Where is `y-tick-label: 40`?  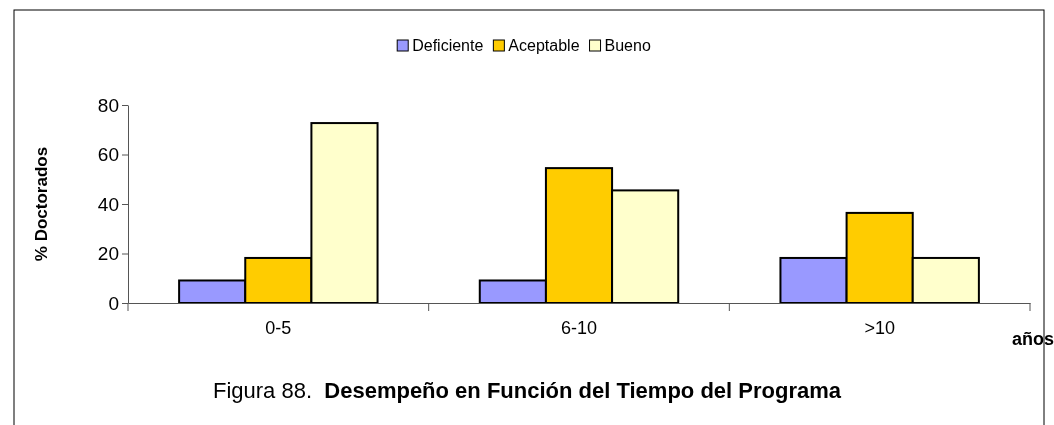
y-tick-label: 40 is located at coordinates (108, 204).